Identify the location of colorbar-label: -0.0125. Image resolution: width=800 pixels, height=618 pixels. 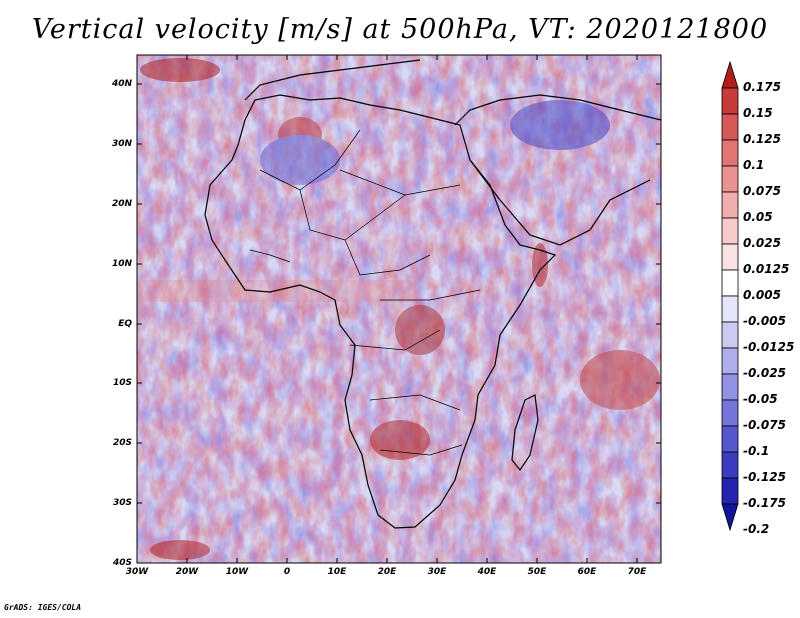
(769, 347).